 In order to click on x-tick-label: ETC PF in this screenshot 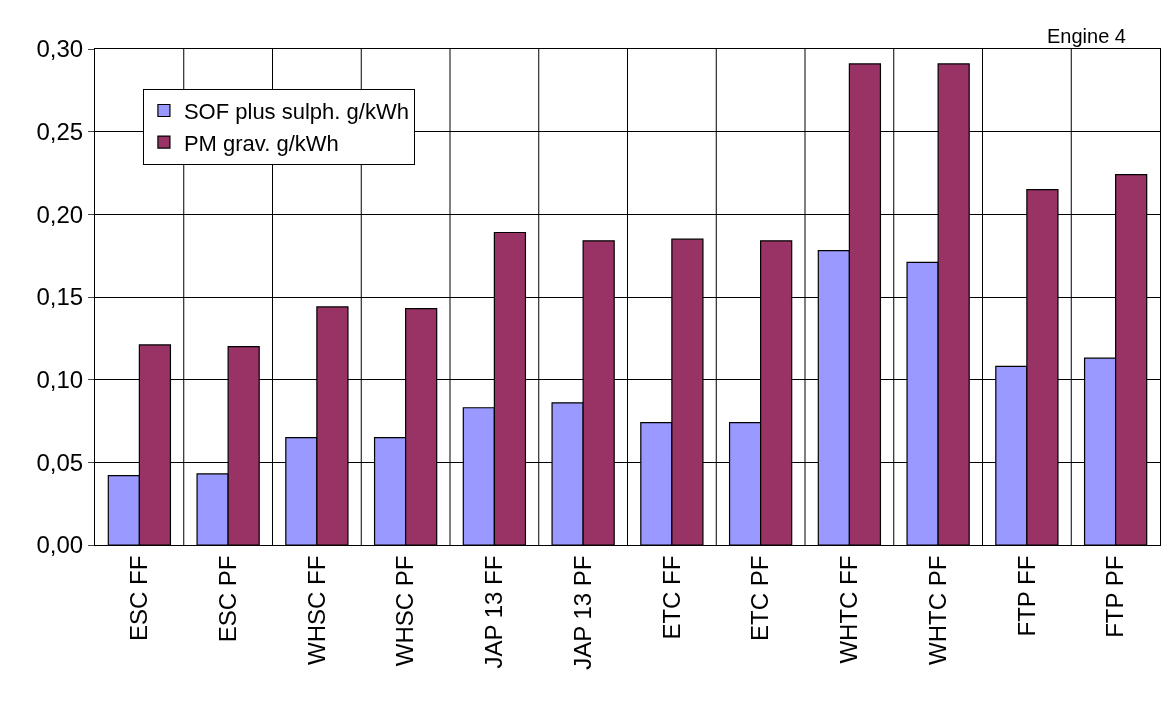, I will do `click(760, 598)`.